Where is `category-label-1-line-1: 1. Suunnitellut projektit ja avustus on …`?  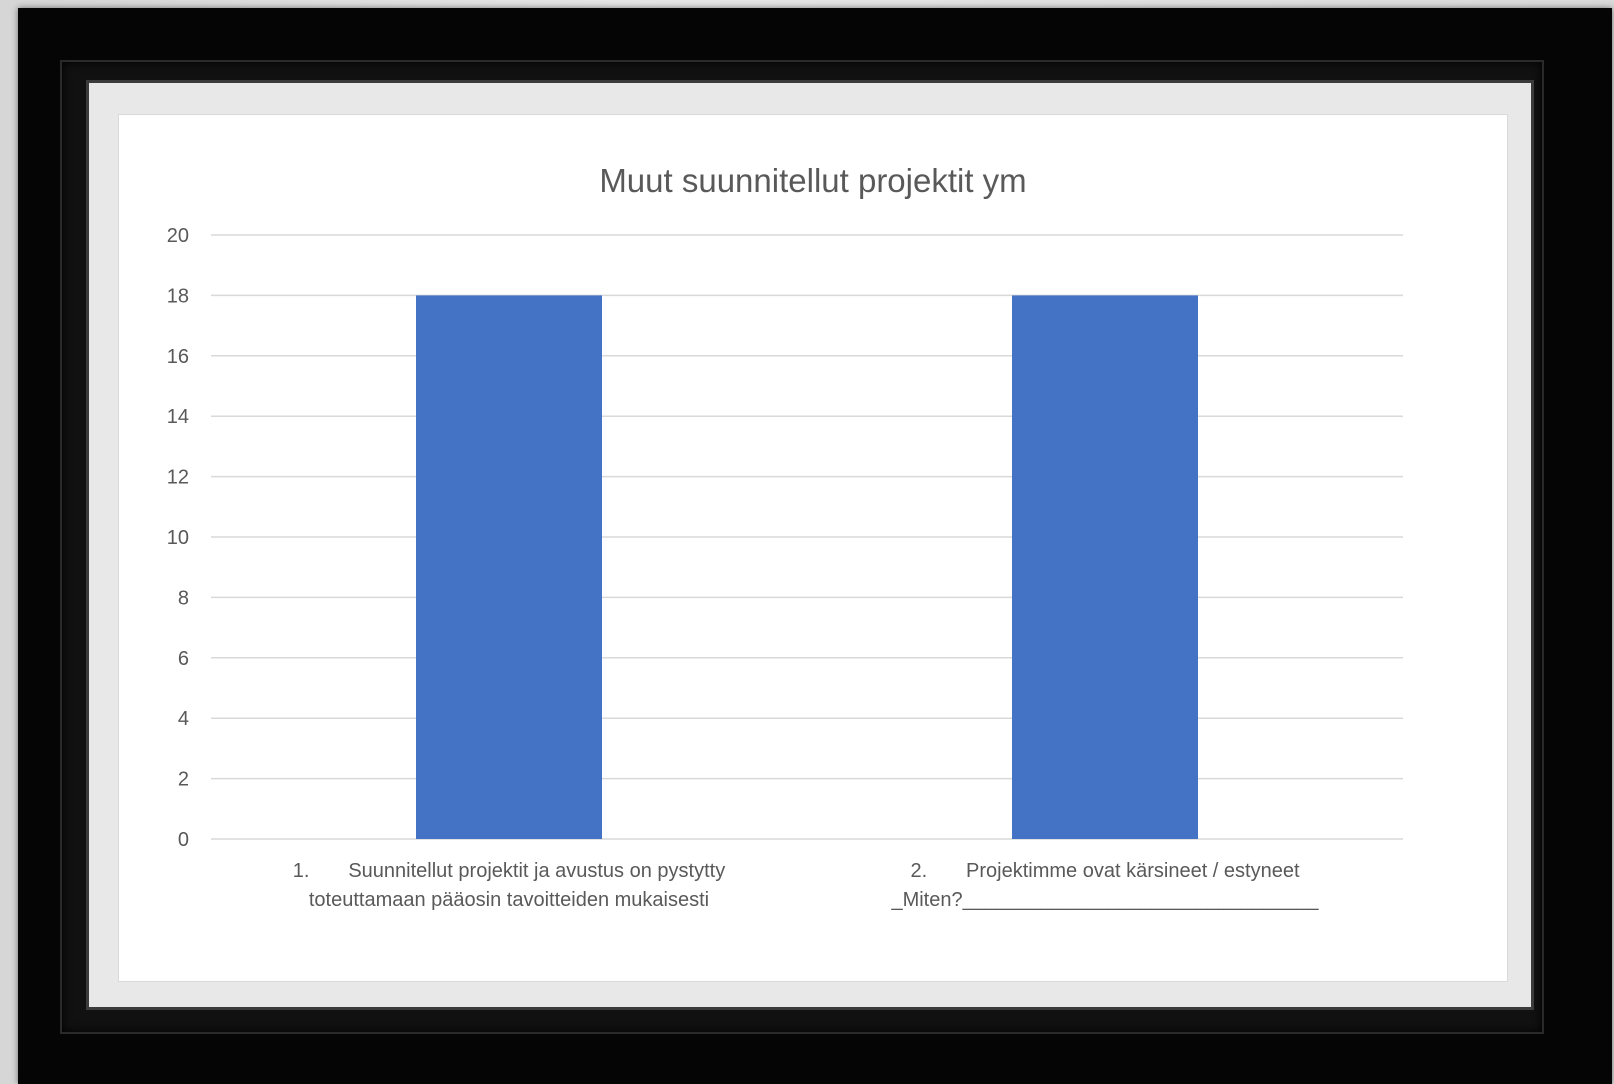 category-label-1-line-1: 1. Suunnitellut projektit ja avustus on … is located at coordinates (509, 871).